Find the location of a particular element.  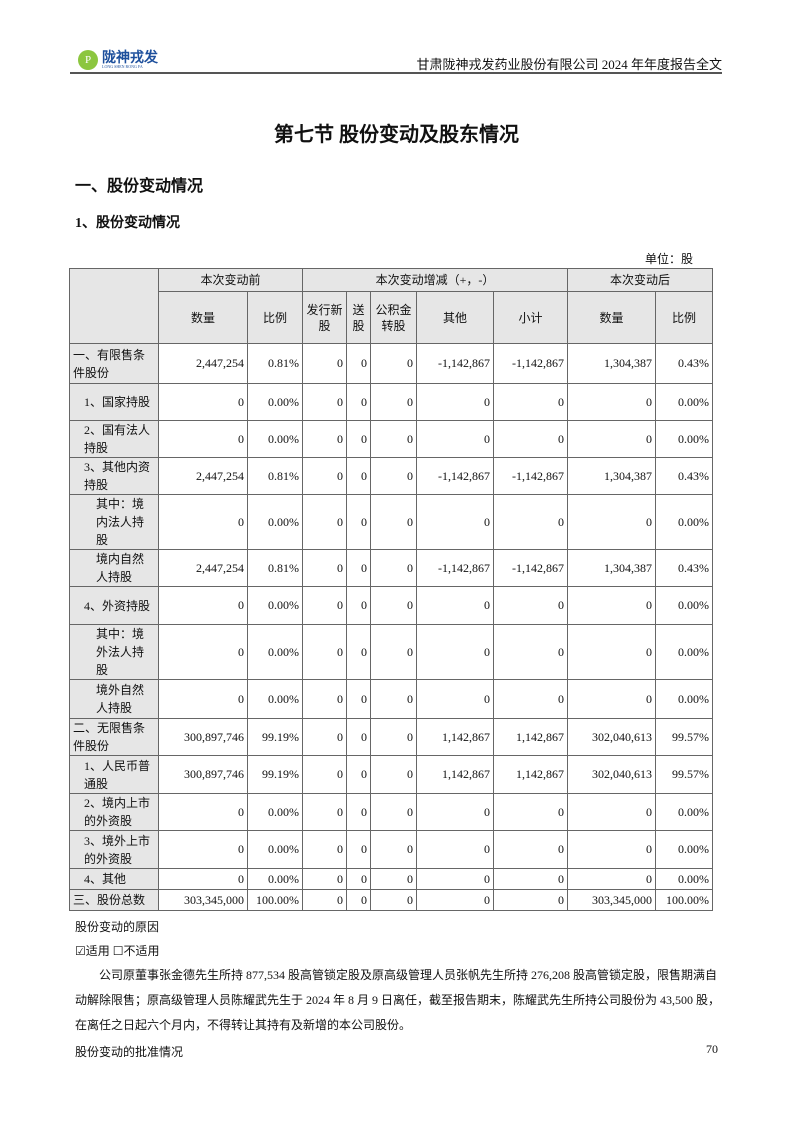

row-label: 1、人民币普通股 is located at coordinates (114, 774).